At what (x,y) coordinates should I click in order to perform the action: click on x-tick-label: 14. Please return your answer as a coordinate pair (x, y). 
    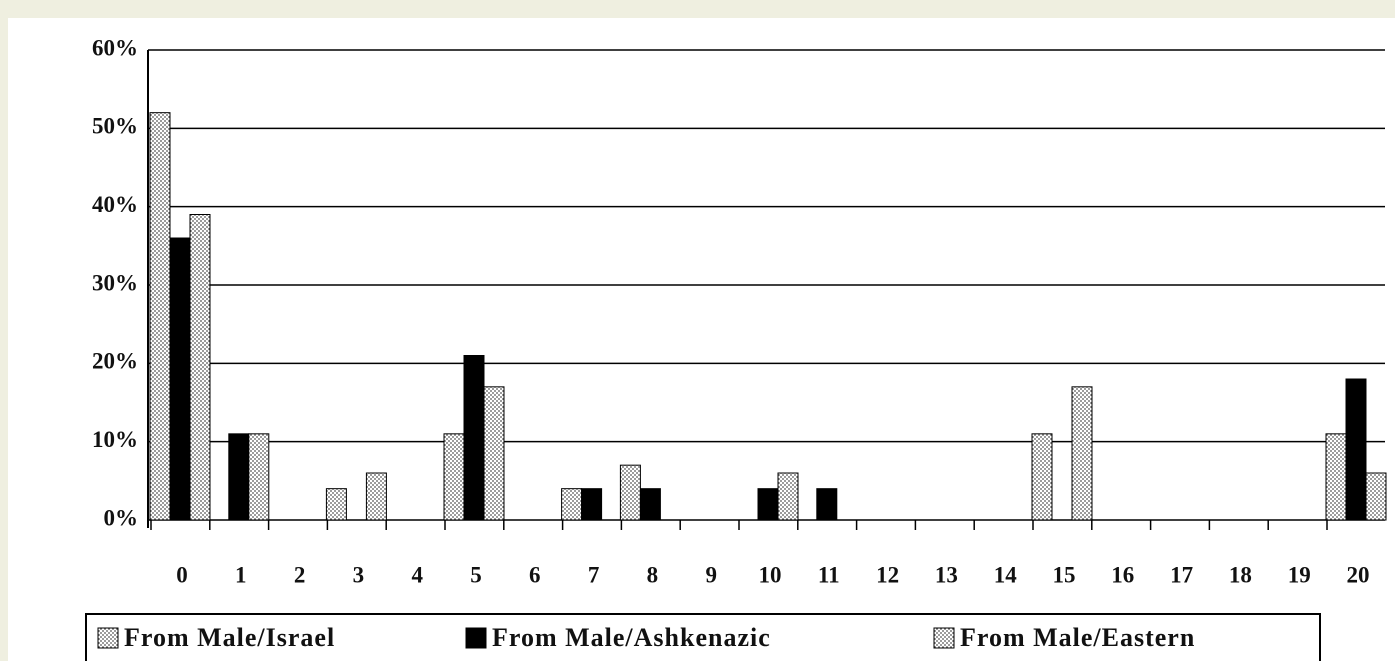
    Looking at the image, I should click on (1006, 574).